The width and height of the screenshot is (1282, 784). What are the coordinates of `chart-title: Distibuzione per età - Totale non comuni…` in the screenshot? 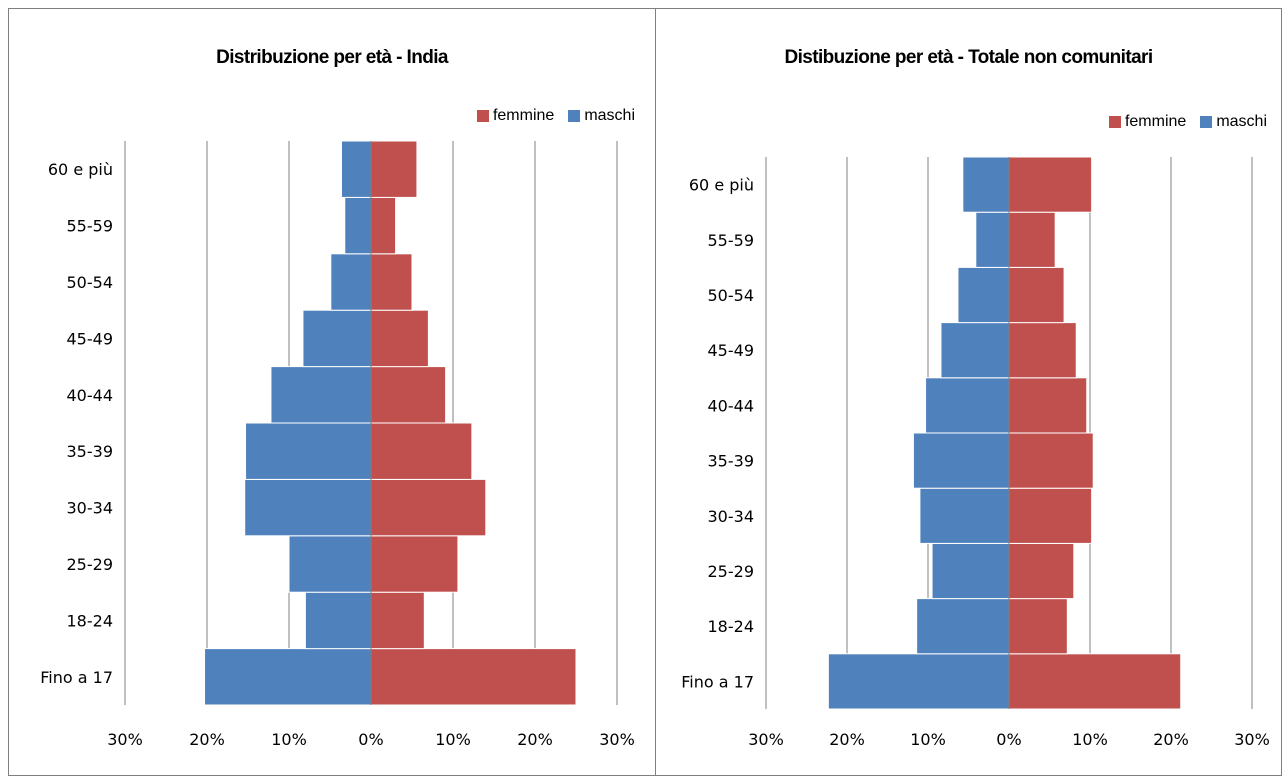 It's located at (968, 57).